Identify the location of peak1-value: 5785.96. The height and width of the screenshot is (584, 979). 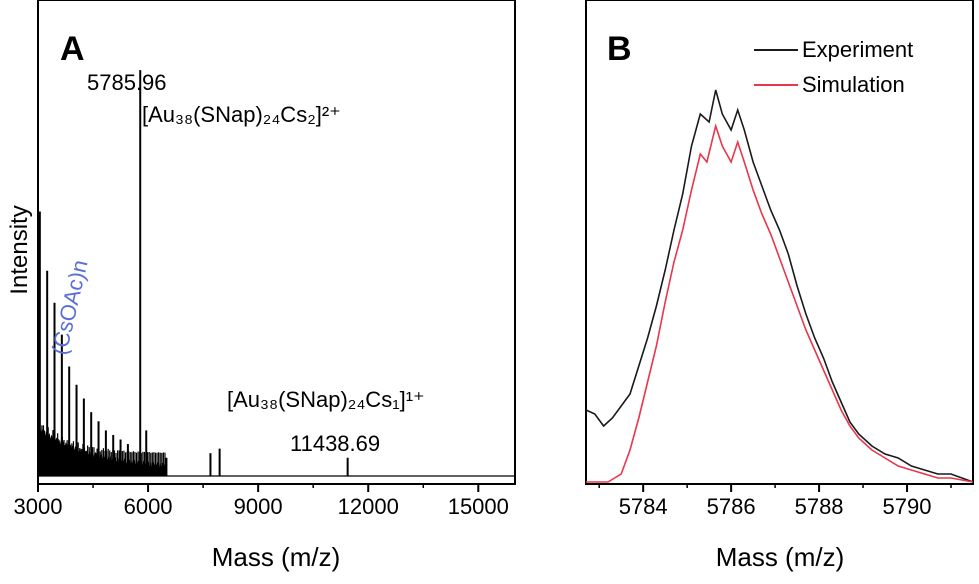
(127, 82).